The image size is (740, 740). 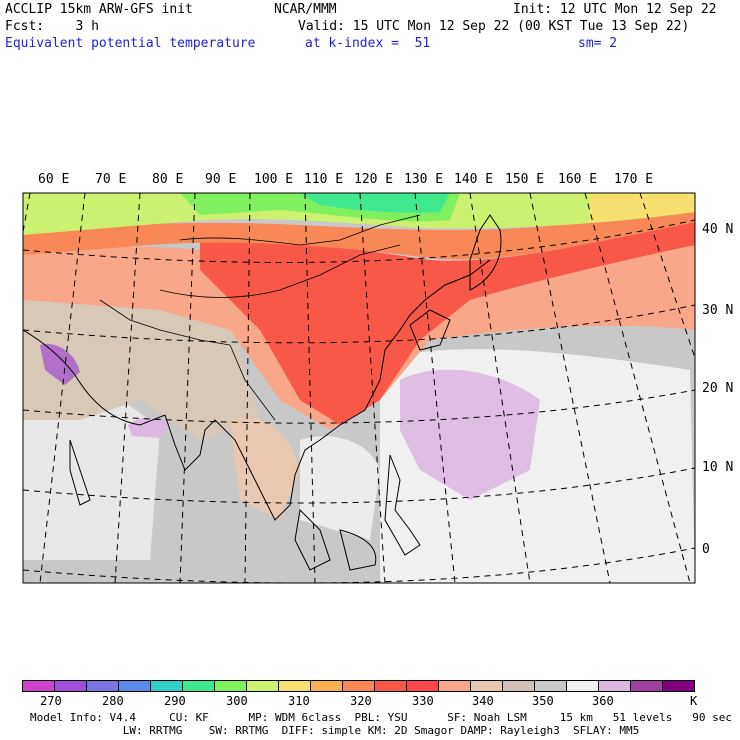 I want to click on lat-label-0: 0, so click(x=706, y=549).